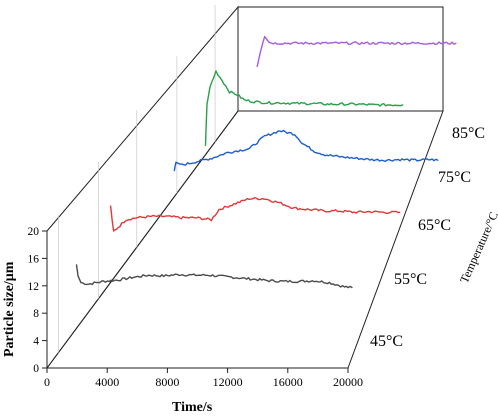  Describe the element at coordinates (434, 225) in the screenshot. I see `z-tick-label-65: 65°C` at that location.